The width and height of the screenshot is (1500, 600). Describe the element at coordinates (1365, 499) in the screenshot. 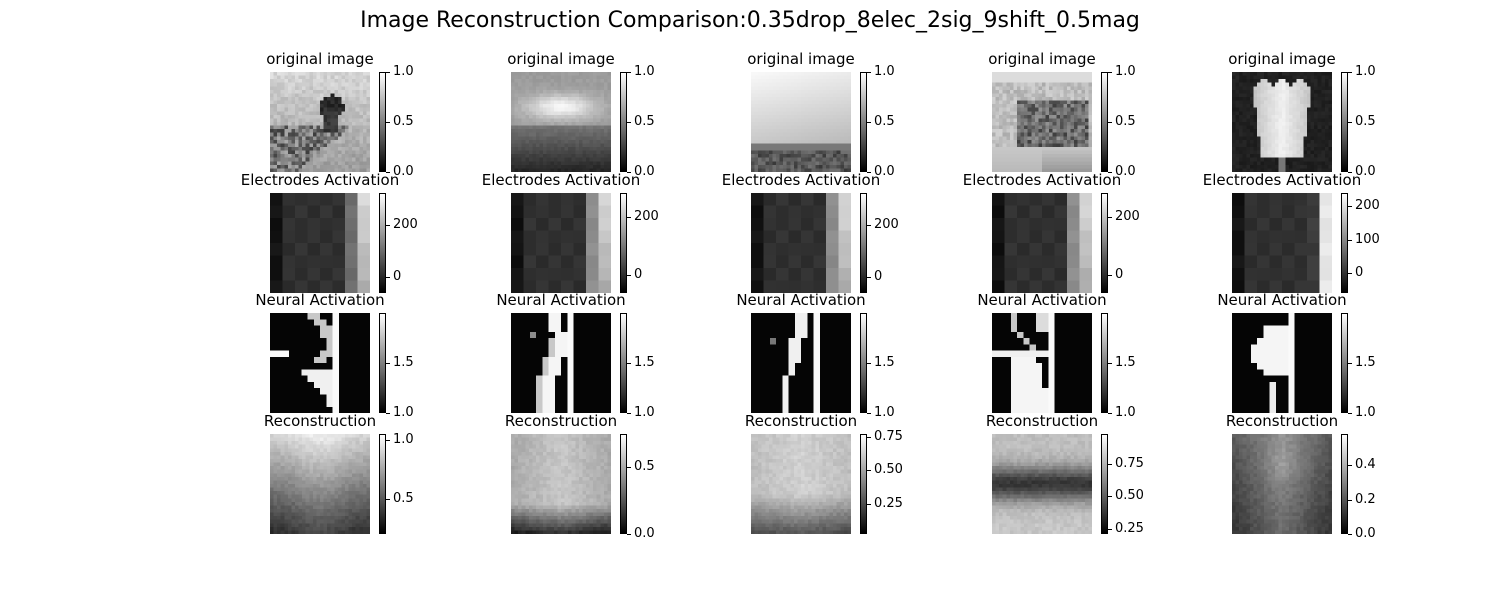

I see `colorbar-tick-label: 0.2` at that location.